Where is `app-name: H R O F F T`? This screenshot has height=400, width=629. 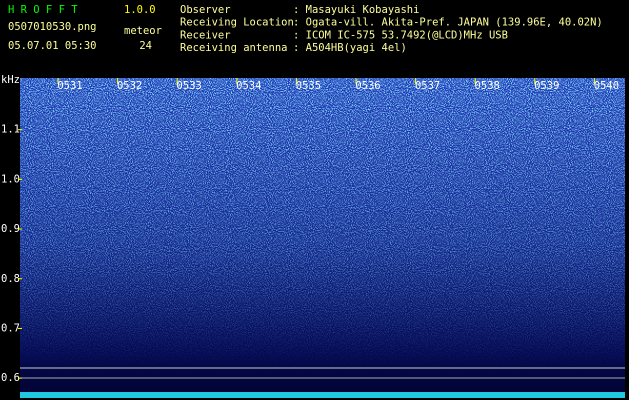
app-name: H R O F F T is located at coordinates (43, 10).